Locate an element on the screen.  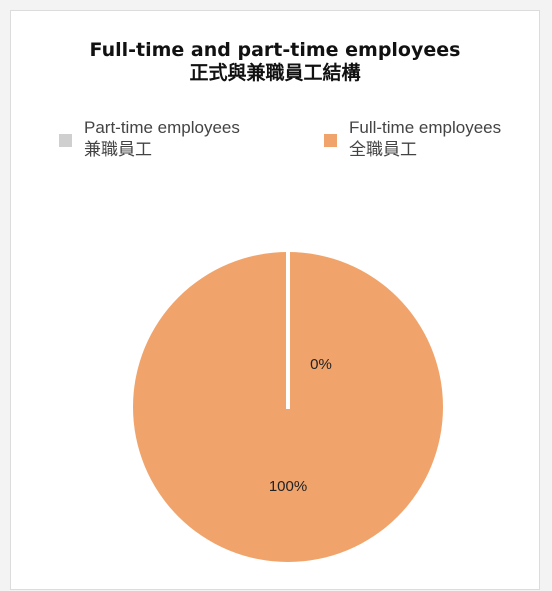
legend-item-full-time: Full-time employees 全職員工 is located at coordinates (412, 139).